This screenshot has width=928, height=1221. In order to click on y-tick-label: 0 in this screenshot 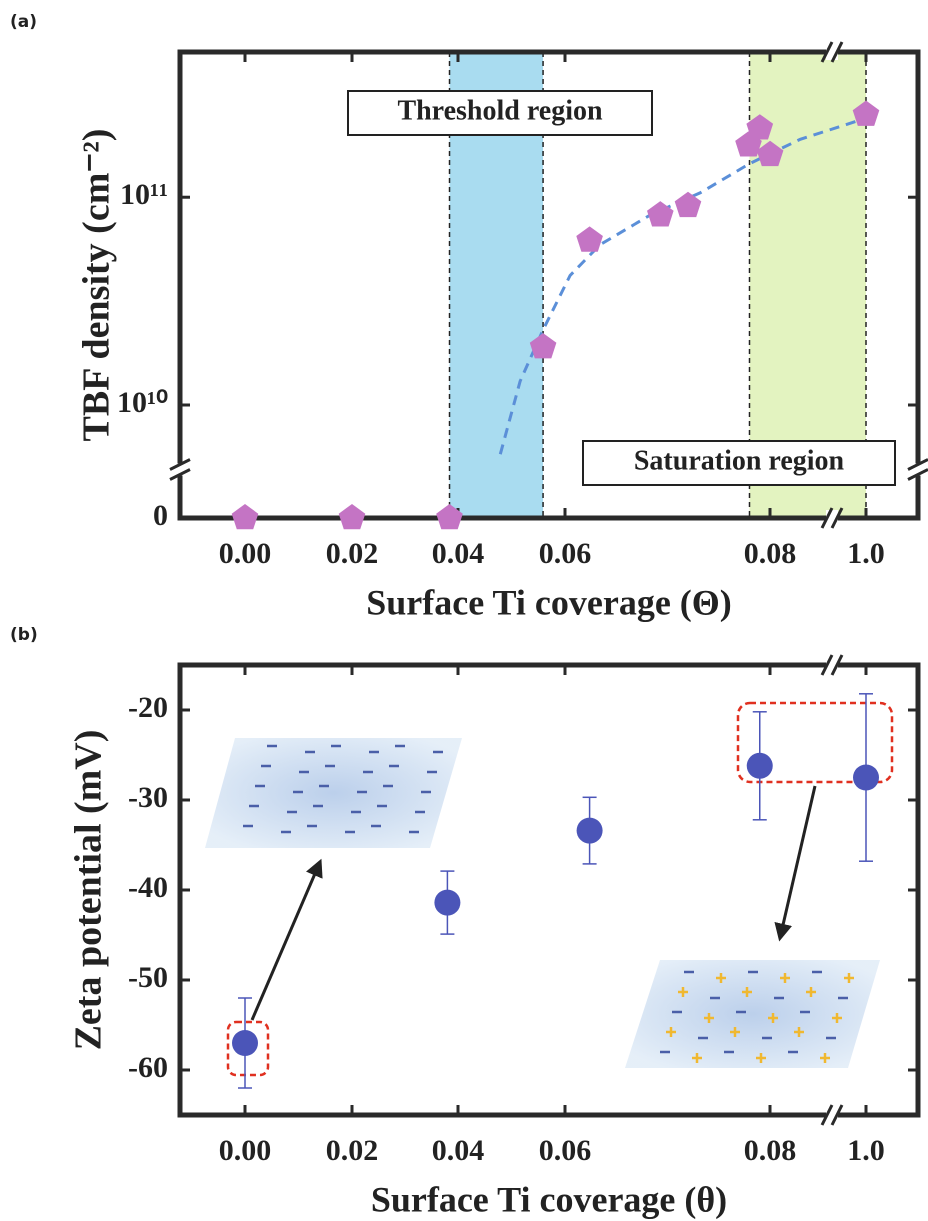, I will do `click(160, 515)`.